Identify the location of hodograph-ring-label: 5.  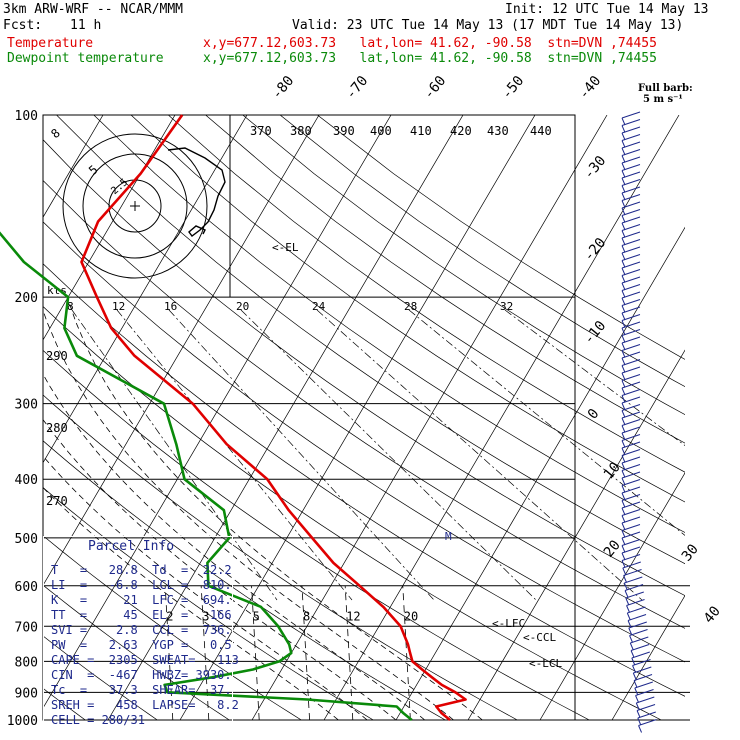
(93, 169).